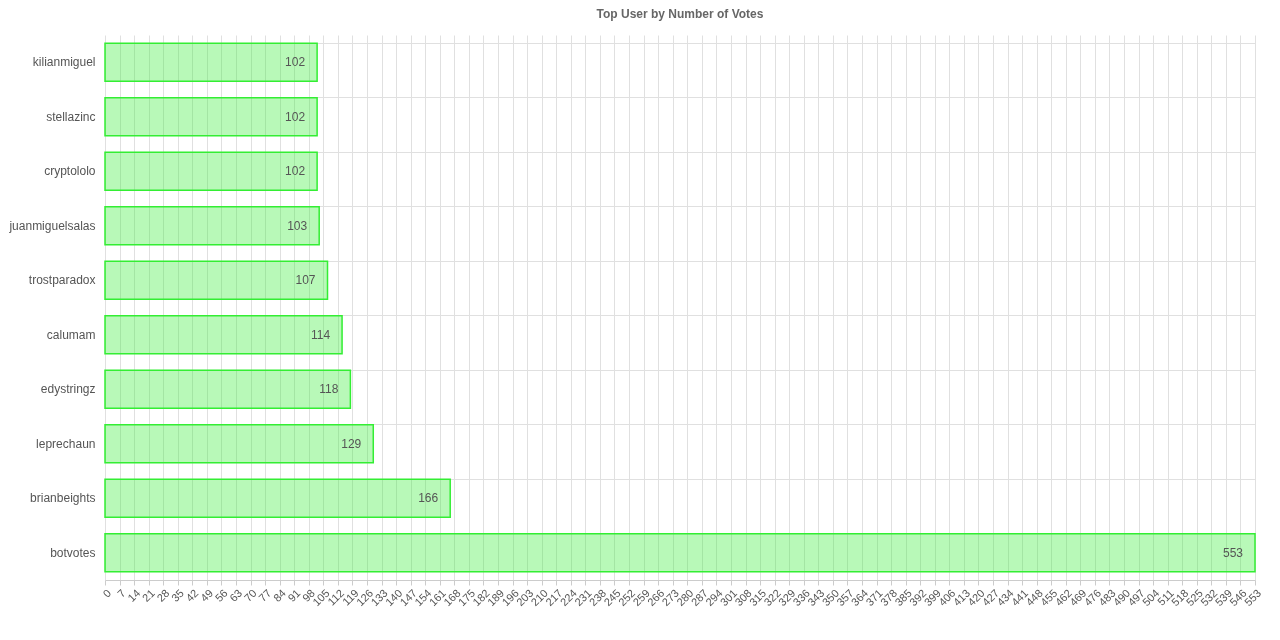  I want to click on y-tick-label: juanmiguelsalas, so click(52, 225).